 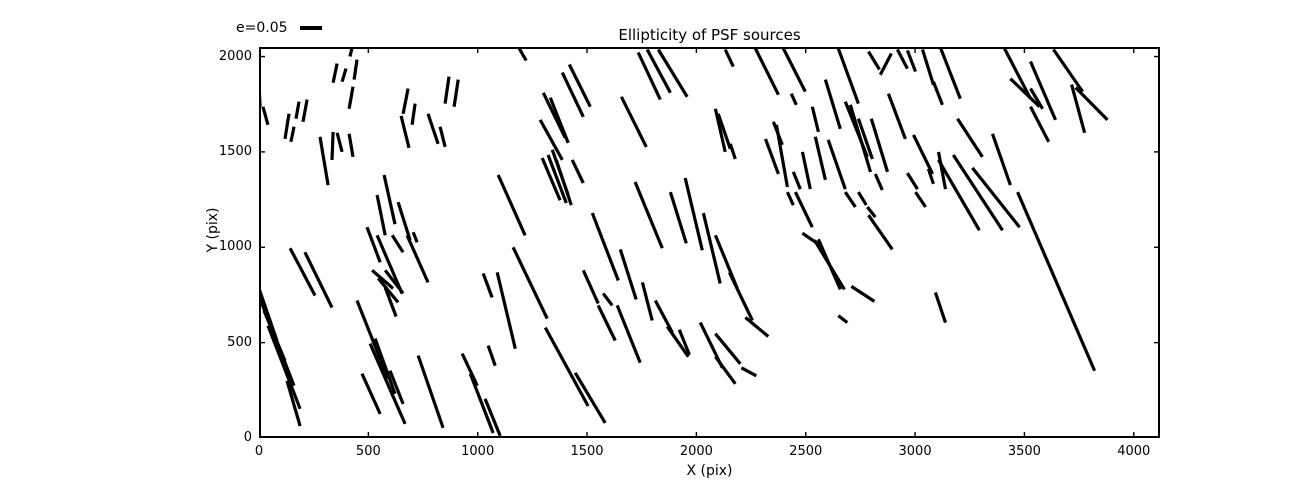 I want to click on legend: e=0.05, so click(x=279, y=28).